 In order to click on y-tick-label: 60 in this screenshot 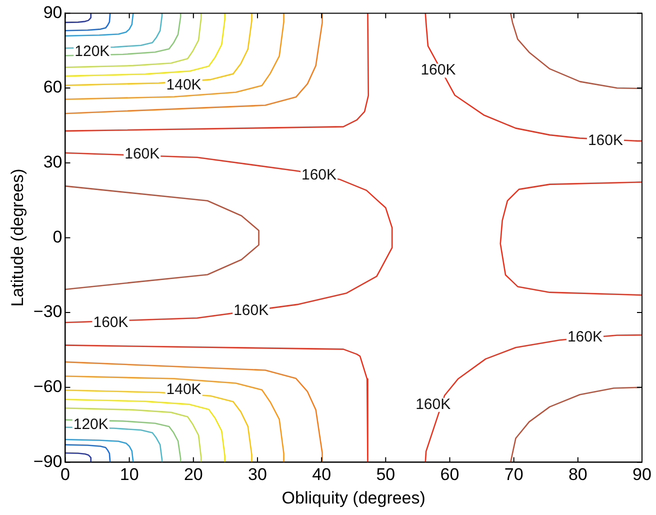, I will do `click(52, 87)`.